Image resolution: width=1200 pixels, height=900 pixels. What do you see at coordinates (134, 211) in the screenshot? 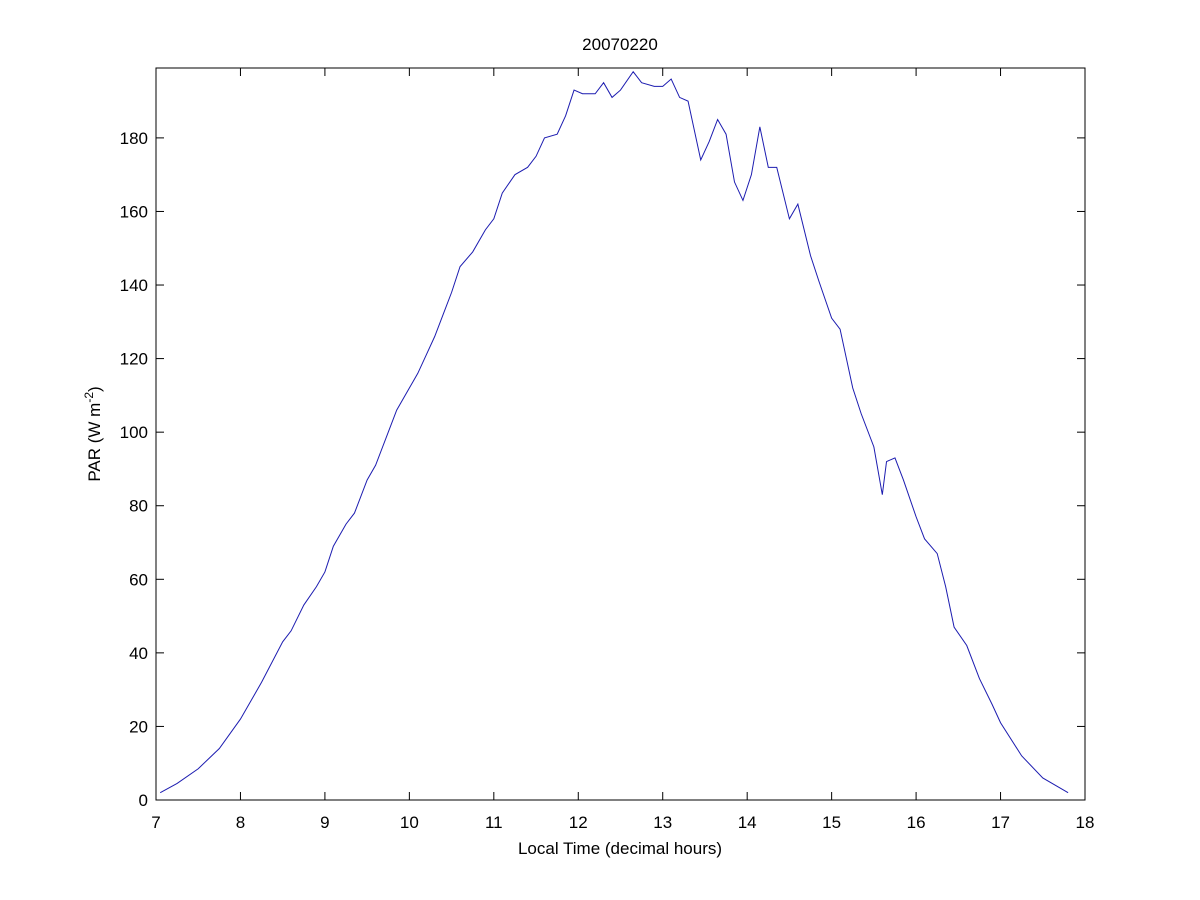
I see `y-tick-label: 160` at bounding box center [134, 211].